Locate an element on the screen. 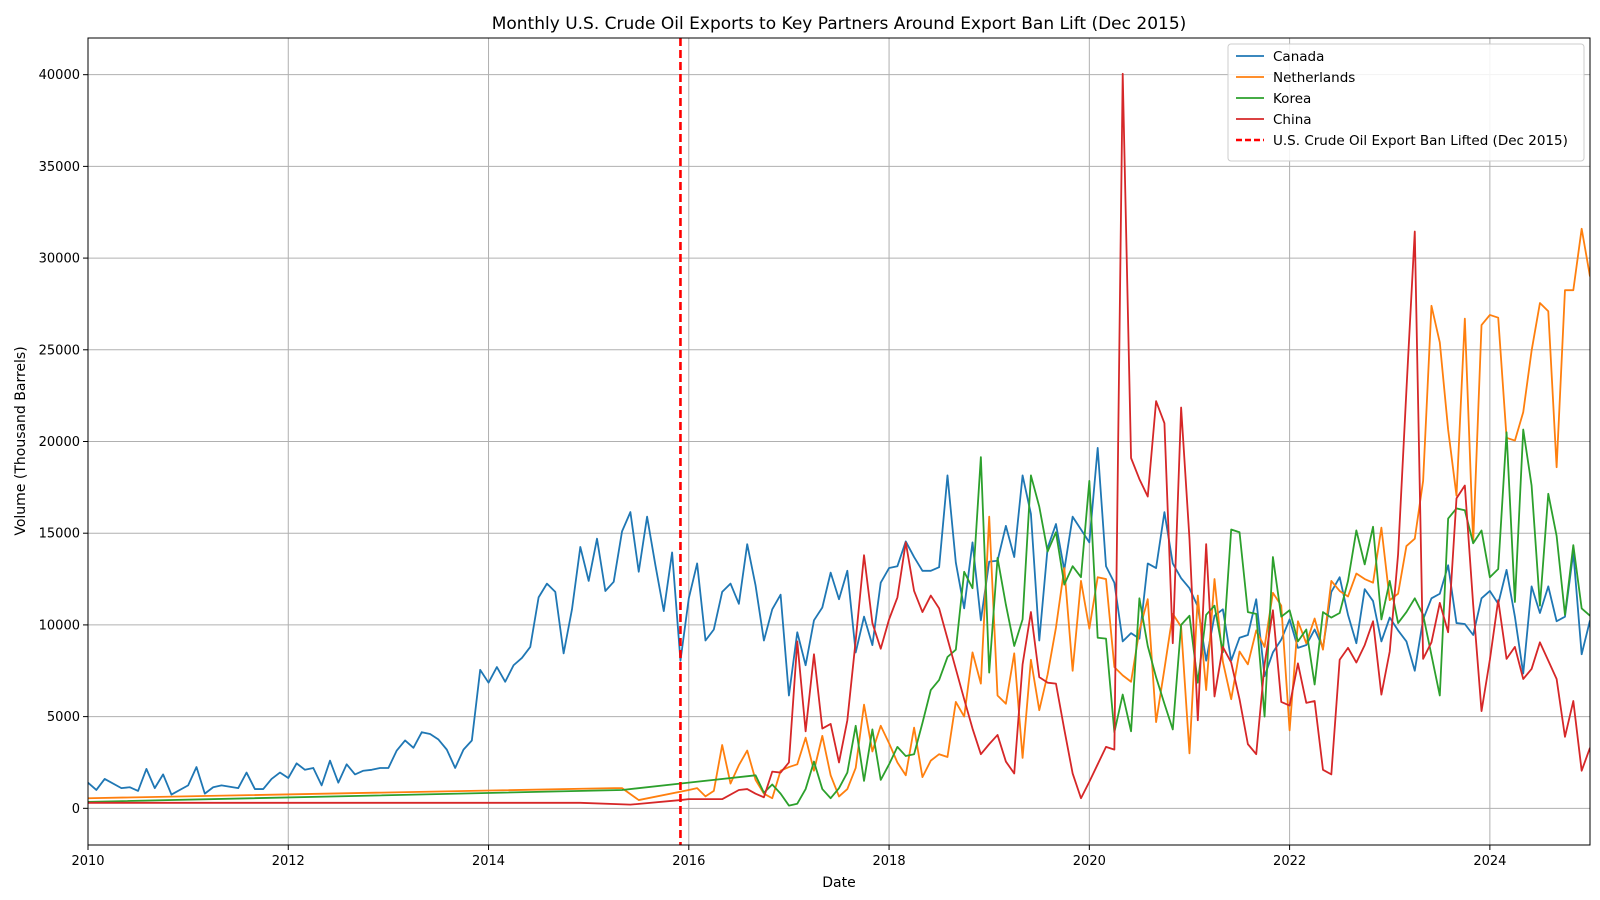 The height and width of the screenshot is (900, 1600). x-axis-label: Date is located at coordinates (838, 883).